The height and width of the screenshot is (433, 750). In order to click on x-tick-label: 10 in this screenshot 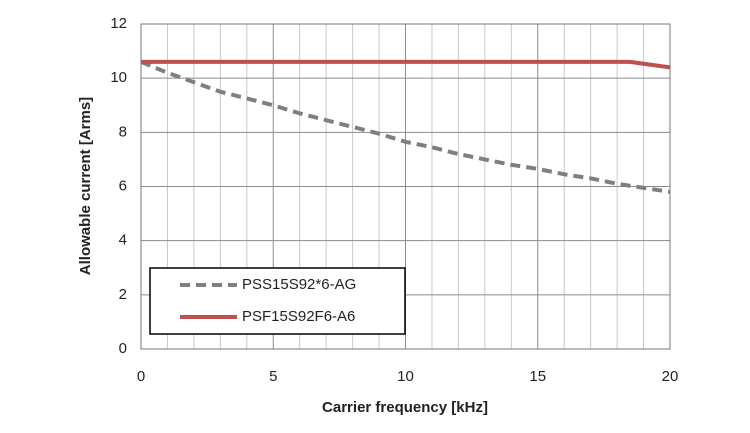, I will do `click(405, 376)`.